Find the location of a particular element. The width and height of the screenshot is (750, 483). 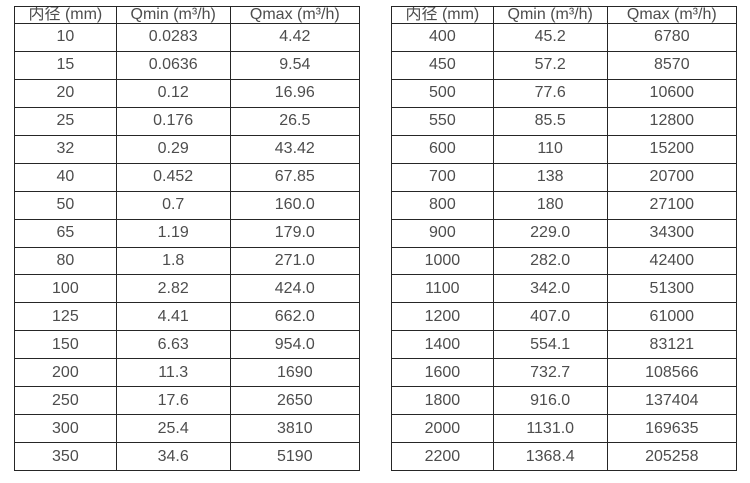

table-cell: 15 is located at coordinates (65, 65).